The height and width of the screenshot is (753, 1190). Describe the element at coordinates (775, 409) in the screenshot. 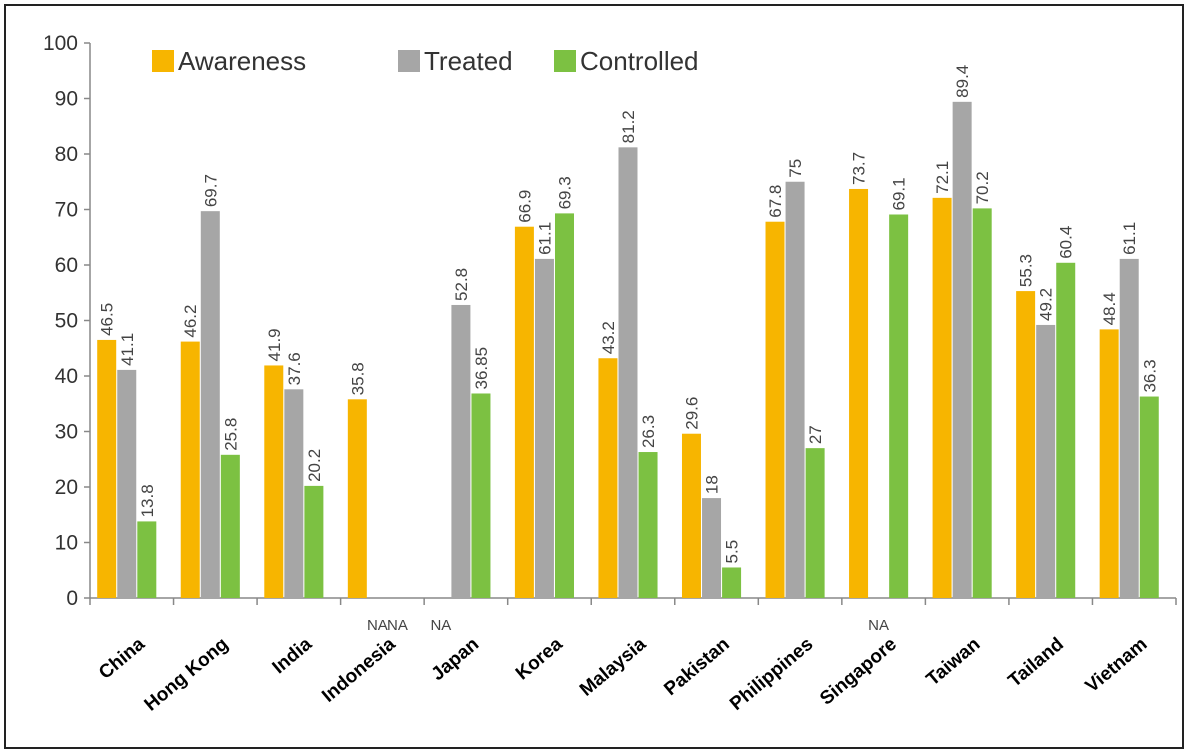

I see `bar-awareness-philippines` at that location.